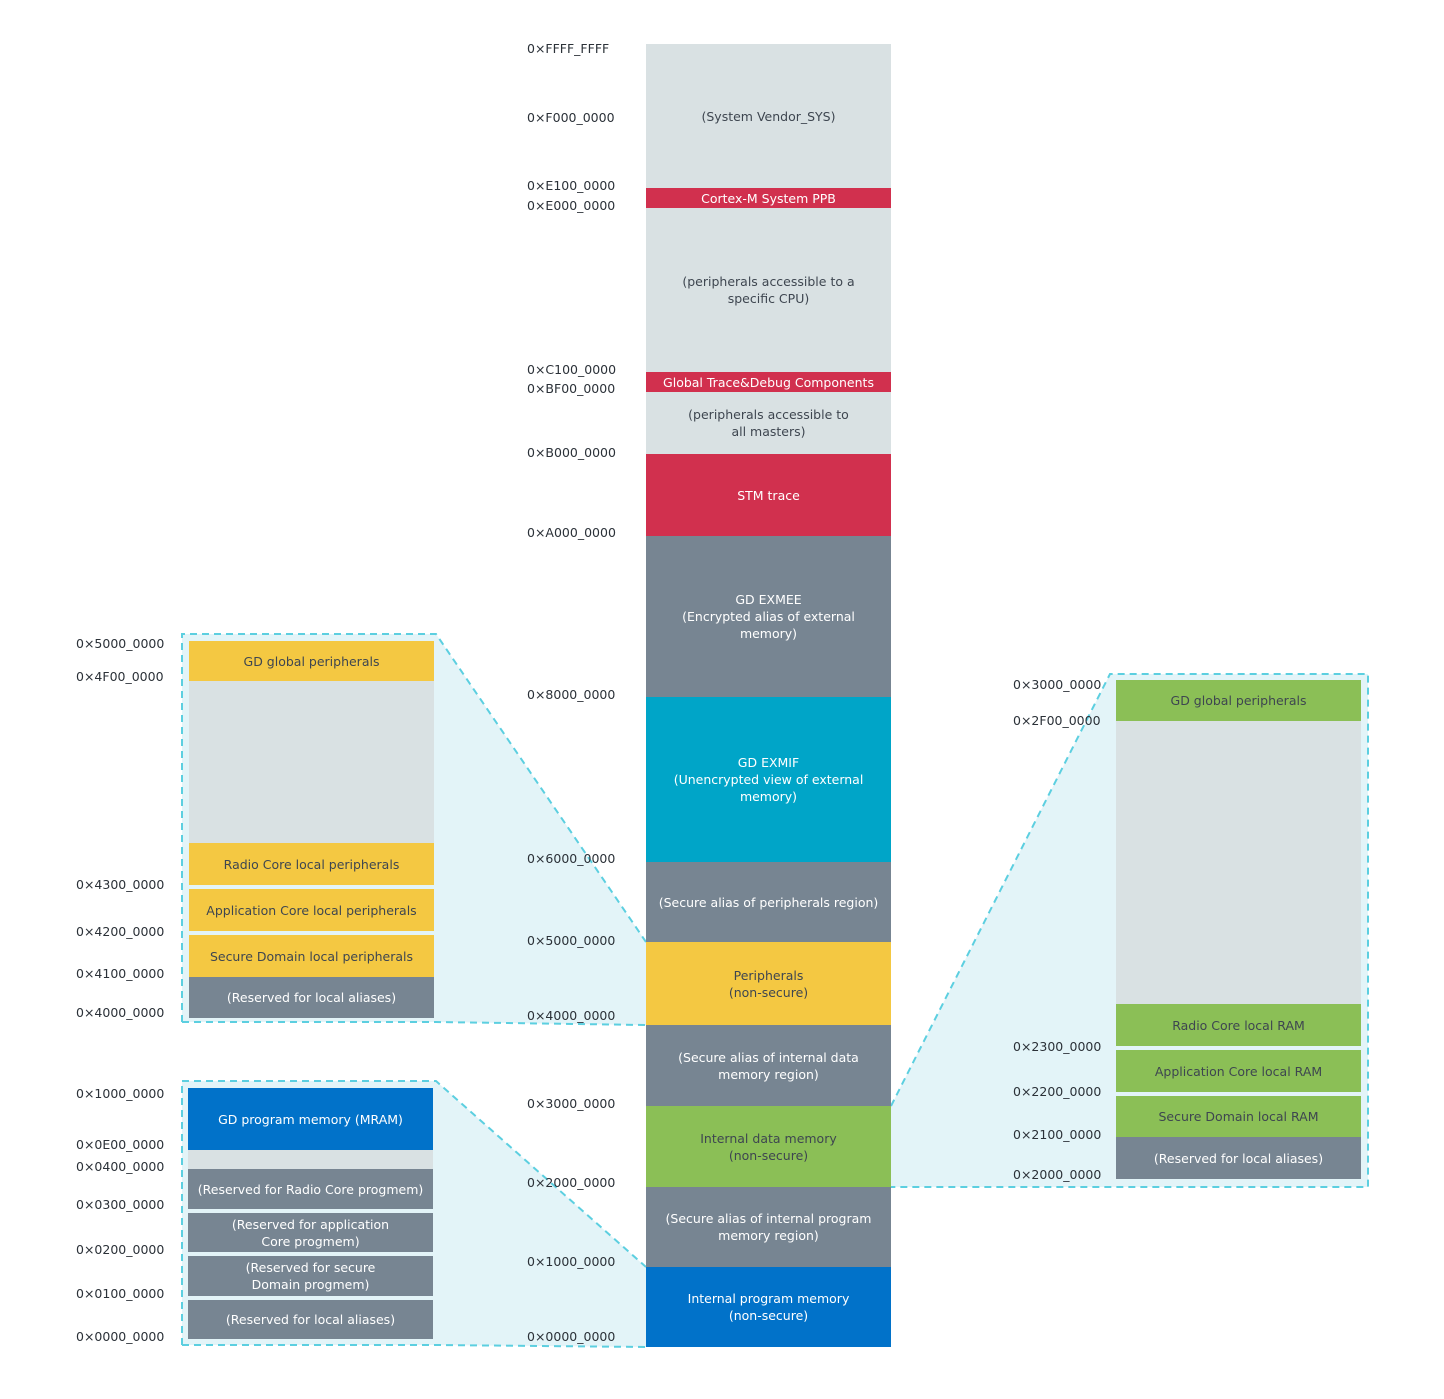 The image size is (1444, 1399). I want to click on program-zoom-block, so click(310, 1159).